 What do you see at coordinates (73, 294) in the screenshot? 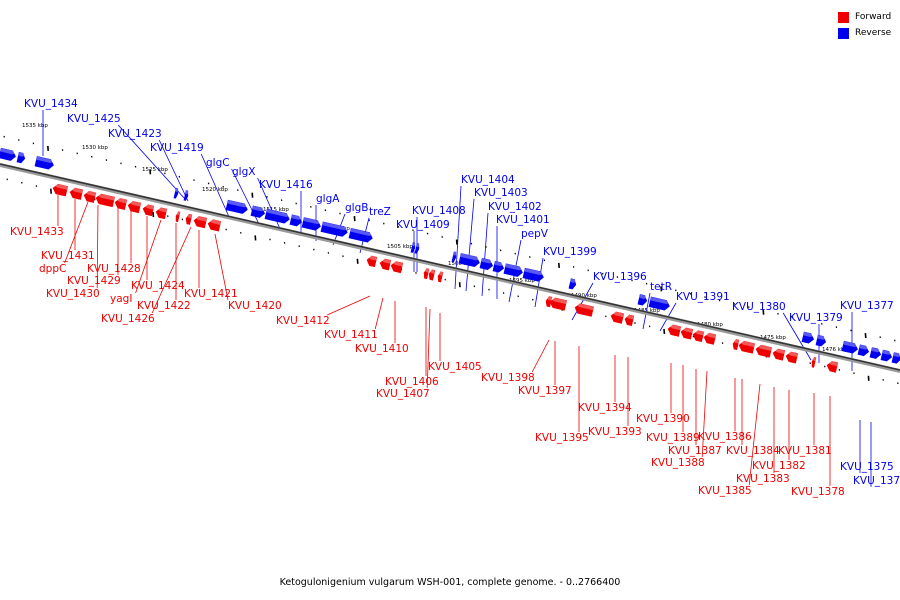
I see `gene-label: KVU_1430` at bounding box center [73, 294].